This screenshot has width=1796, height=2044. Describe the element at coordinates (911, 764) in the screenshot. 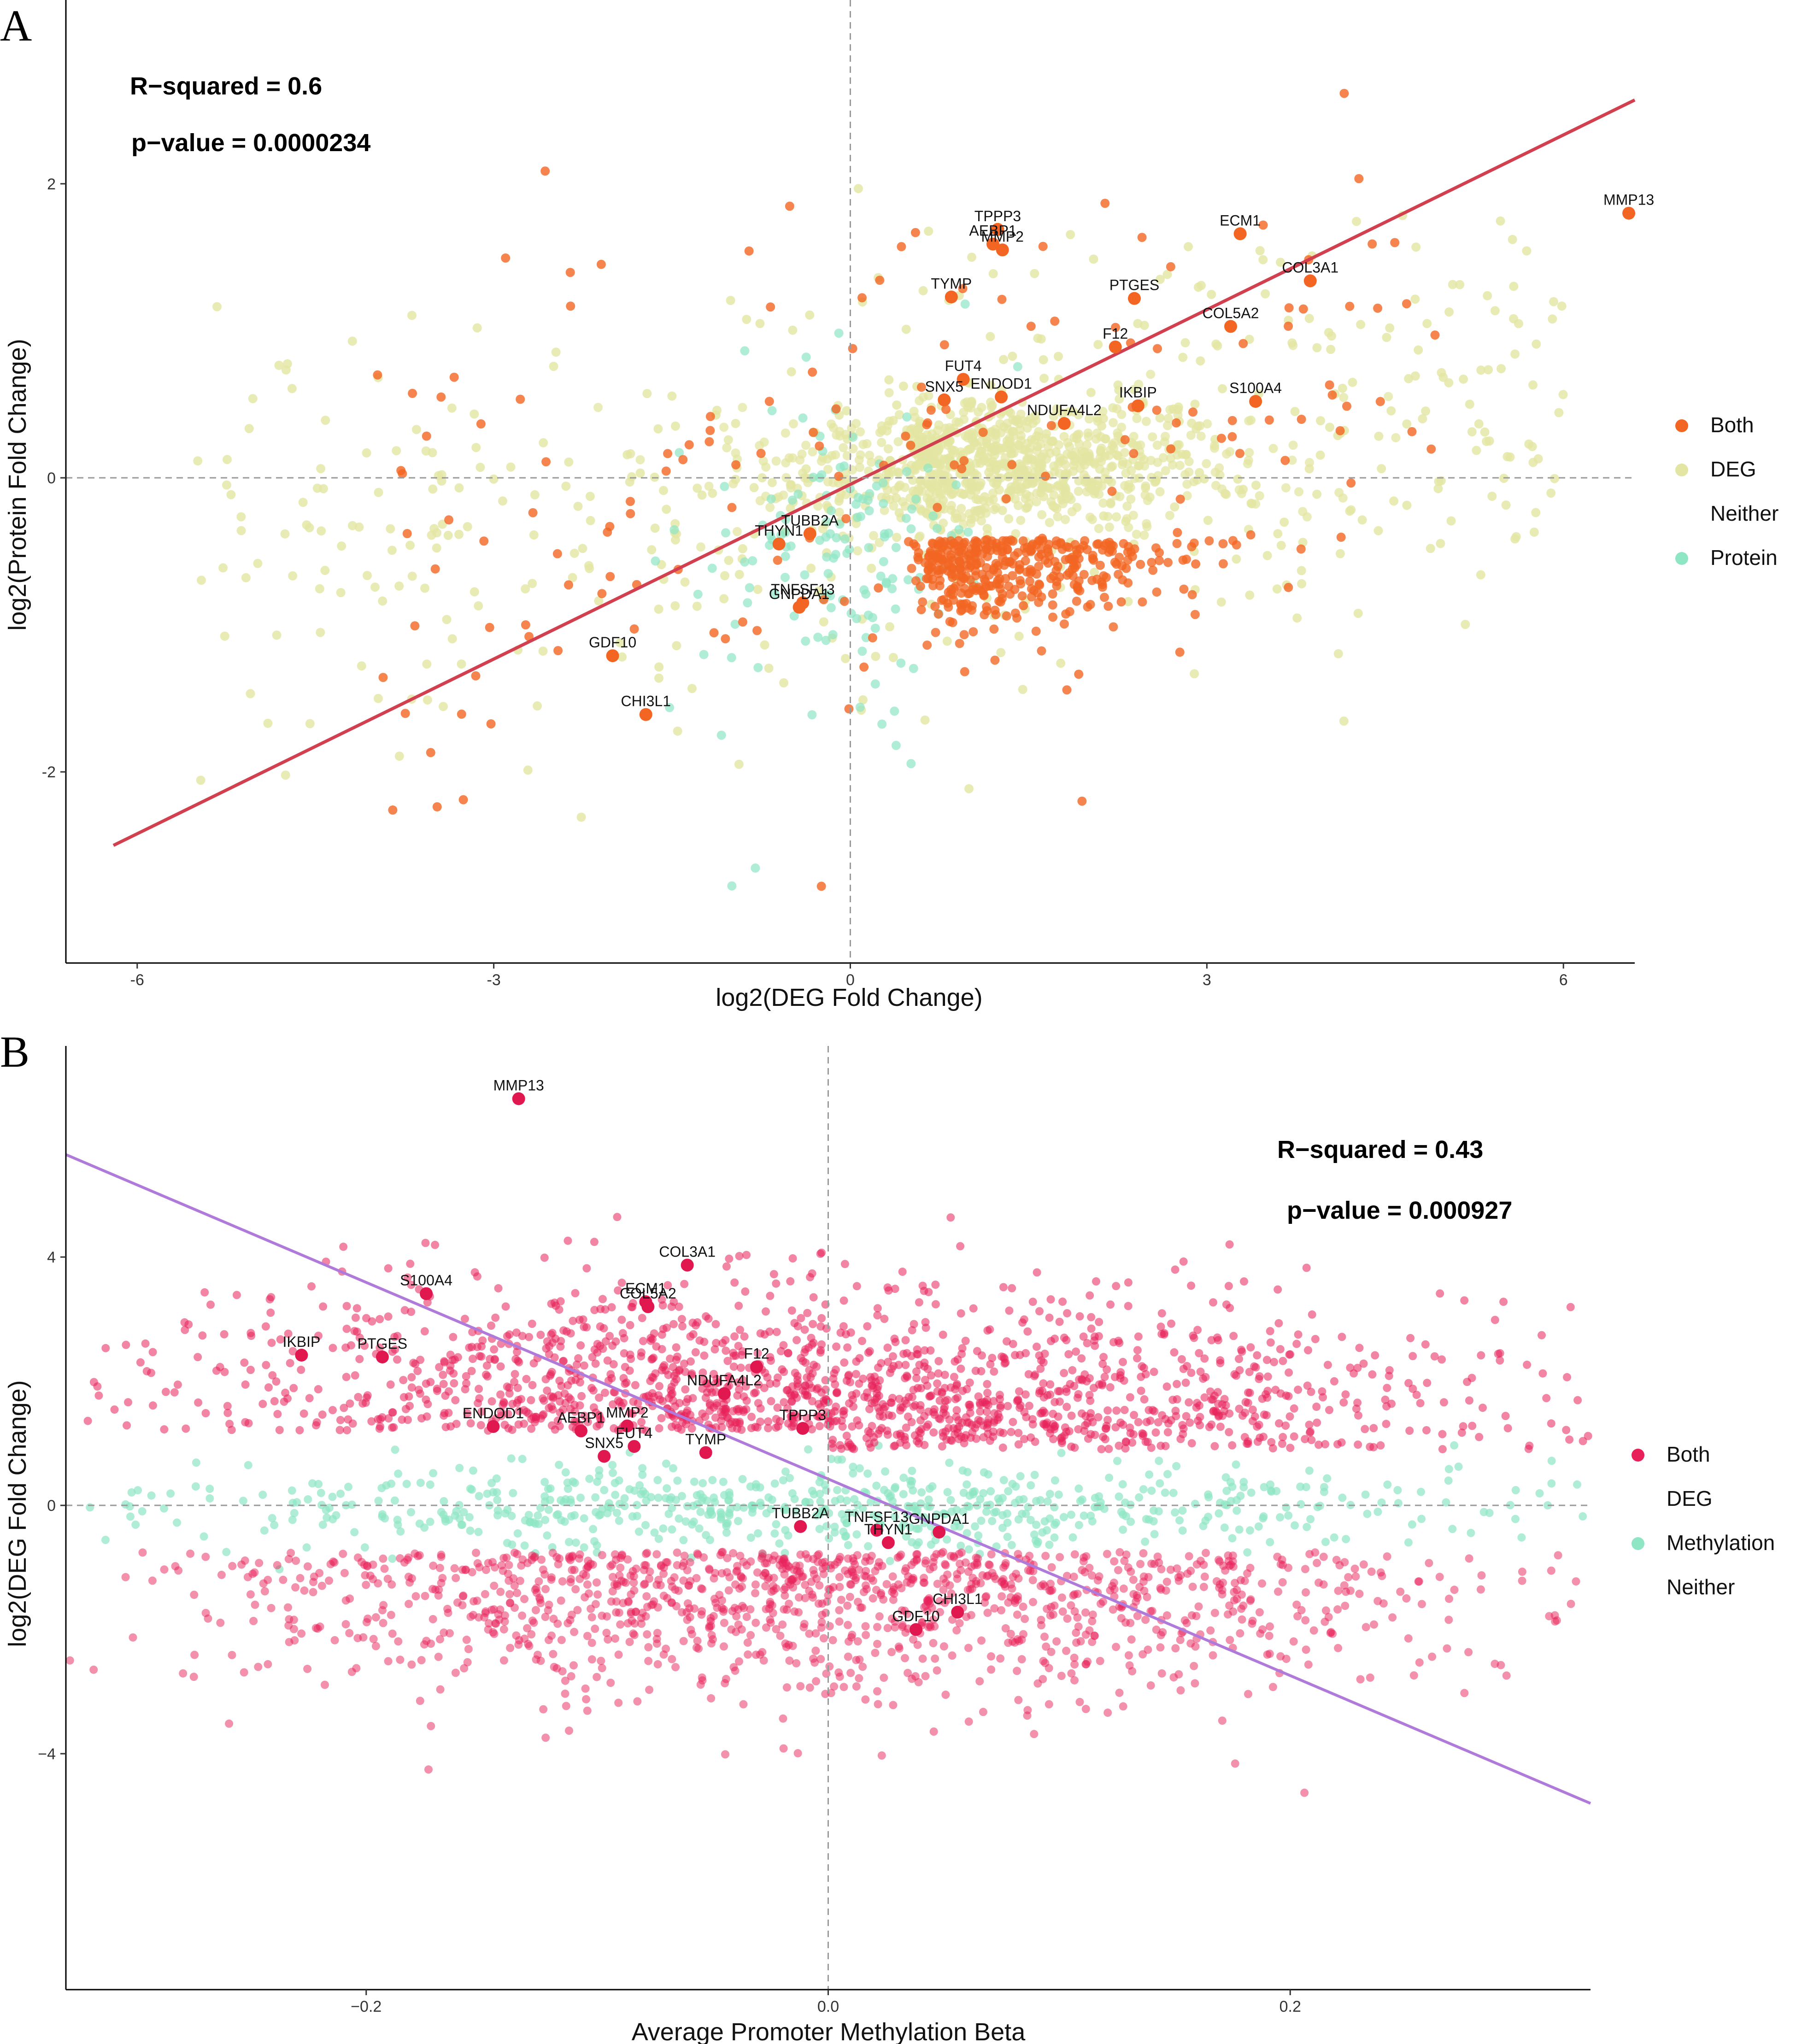

I see `protein-point` at that location.